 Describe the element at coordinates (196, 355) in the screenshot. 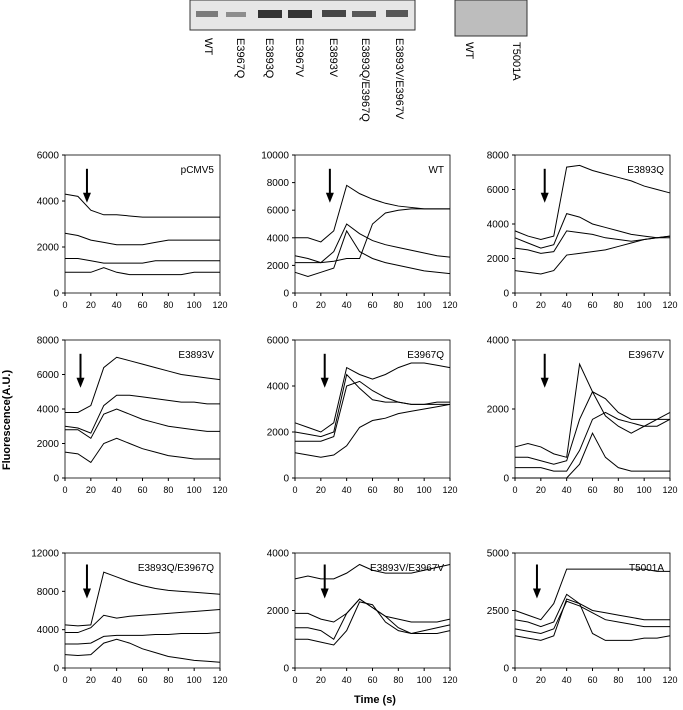

I see `panel-label: E3893V` at that location.